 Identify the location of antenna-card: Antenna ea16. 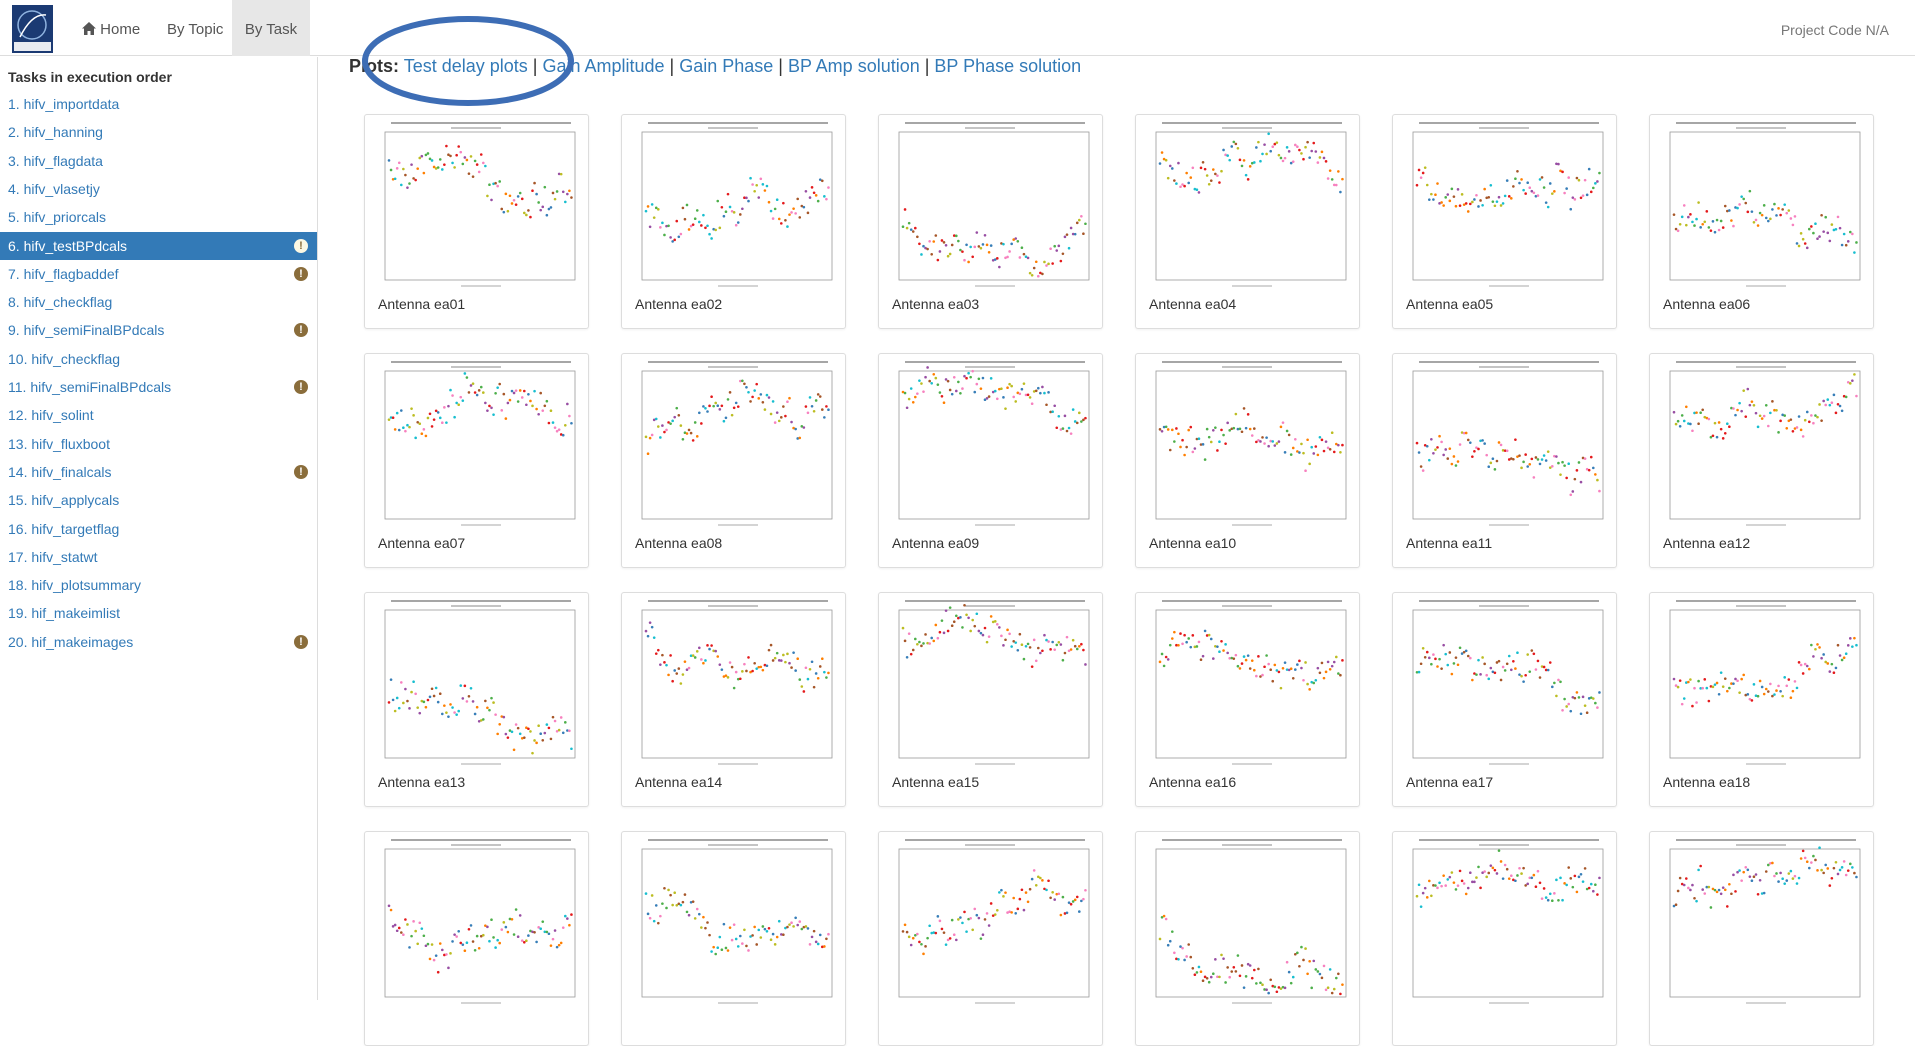
(1247, 699).